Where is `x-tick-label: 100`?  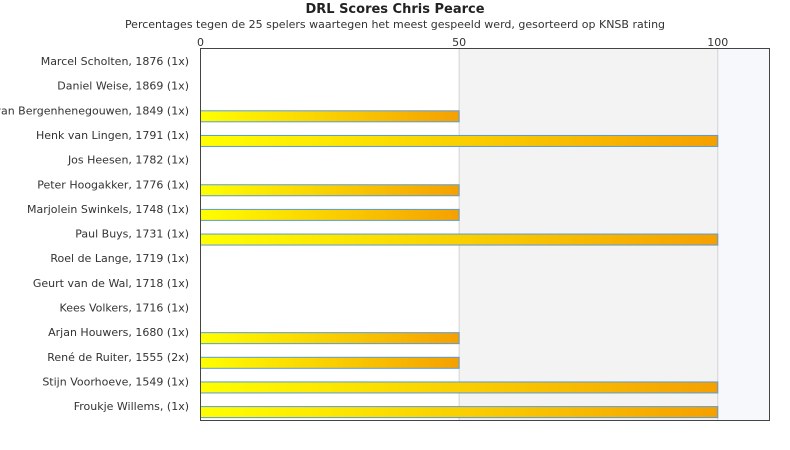 x-tick-label: 100 is located at coordinates (717, 42).